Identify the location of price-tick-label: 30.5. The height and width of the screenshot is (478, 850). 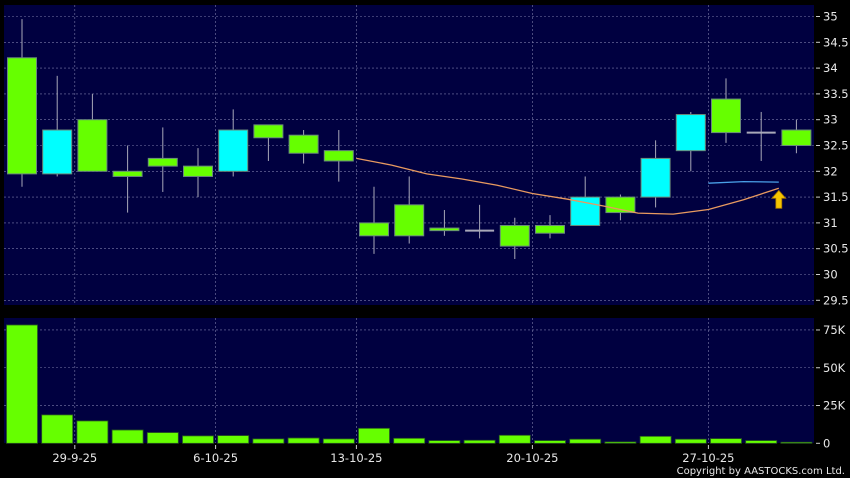
(836, 249).